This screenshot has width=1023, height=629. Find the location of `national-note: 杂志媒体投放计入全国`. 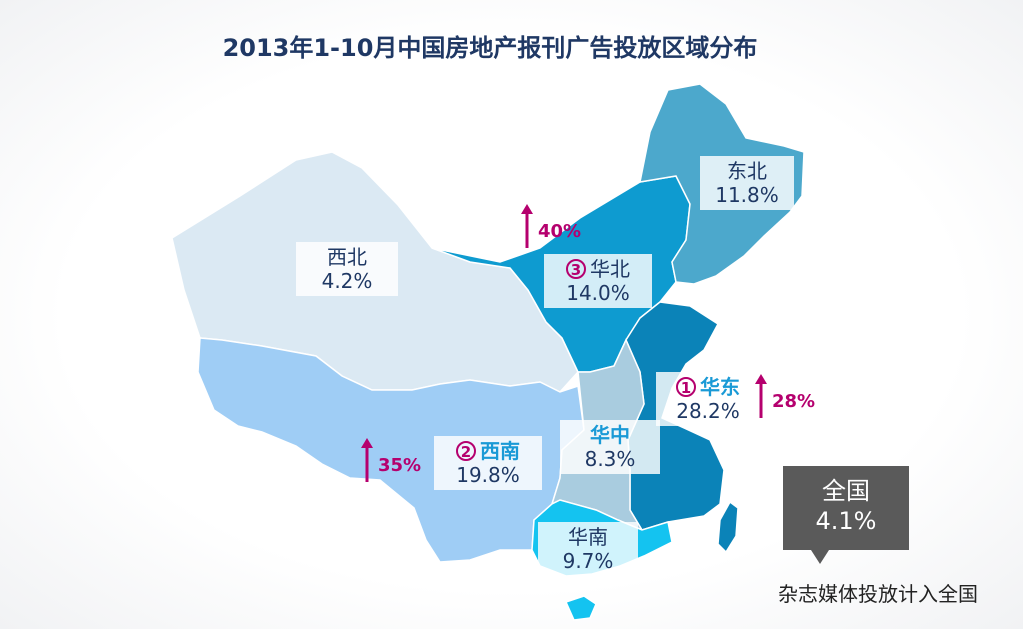

national-note: 杂志媒体投放计入全国 is located at coordinates (878, 594).